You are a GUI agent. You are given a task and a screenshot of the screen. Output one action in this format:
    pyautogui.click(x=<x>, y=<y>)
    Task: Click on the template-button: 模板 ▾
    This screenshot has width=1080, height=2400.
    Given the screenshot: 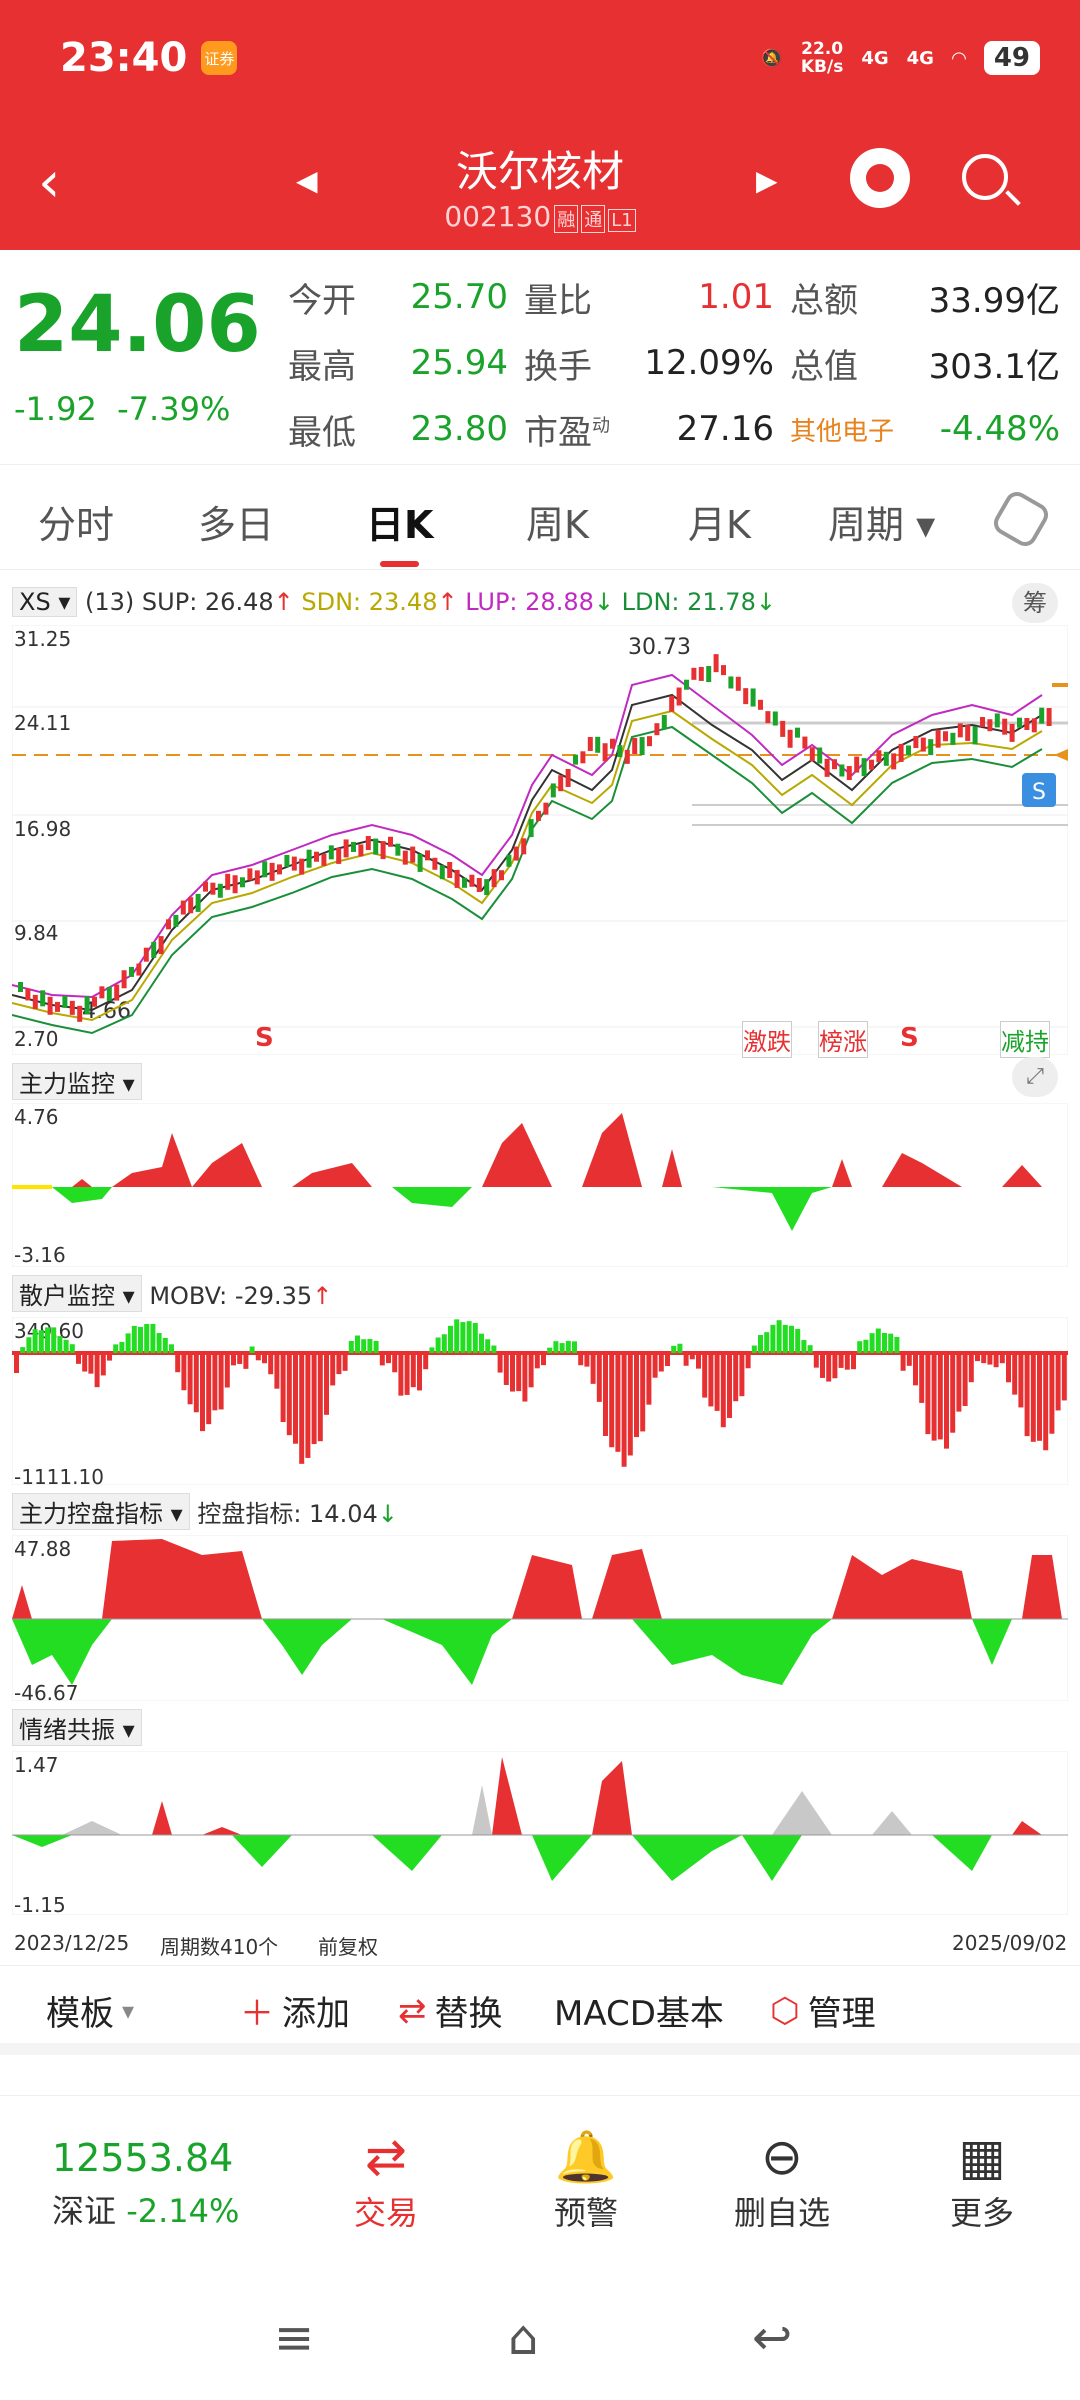 What is the action you would take?
    pyautogui.click(x=90, y=2014)
    